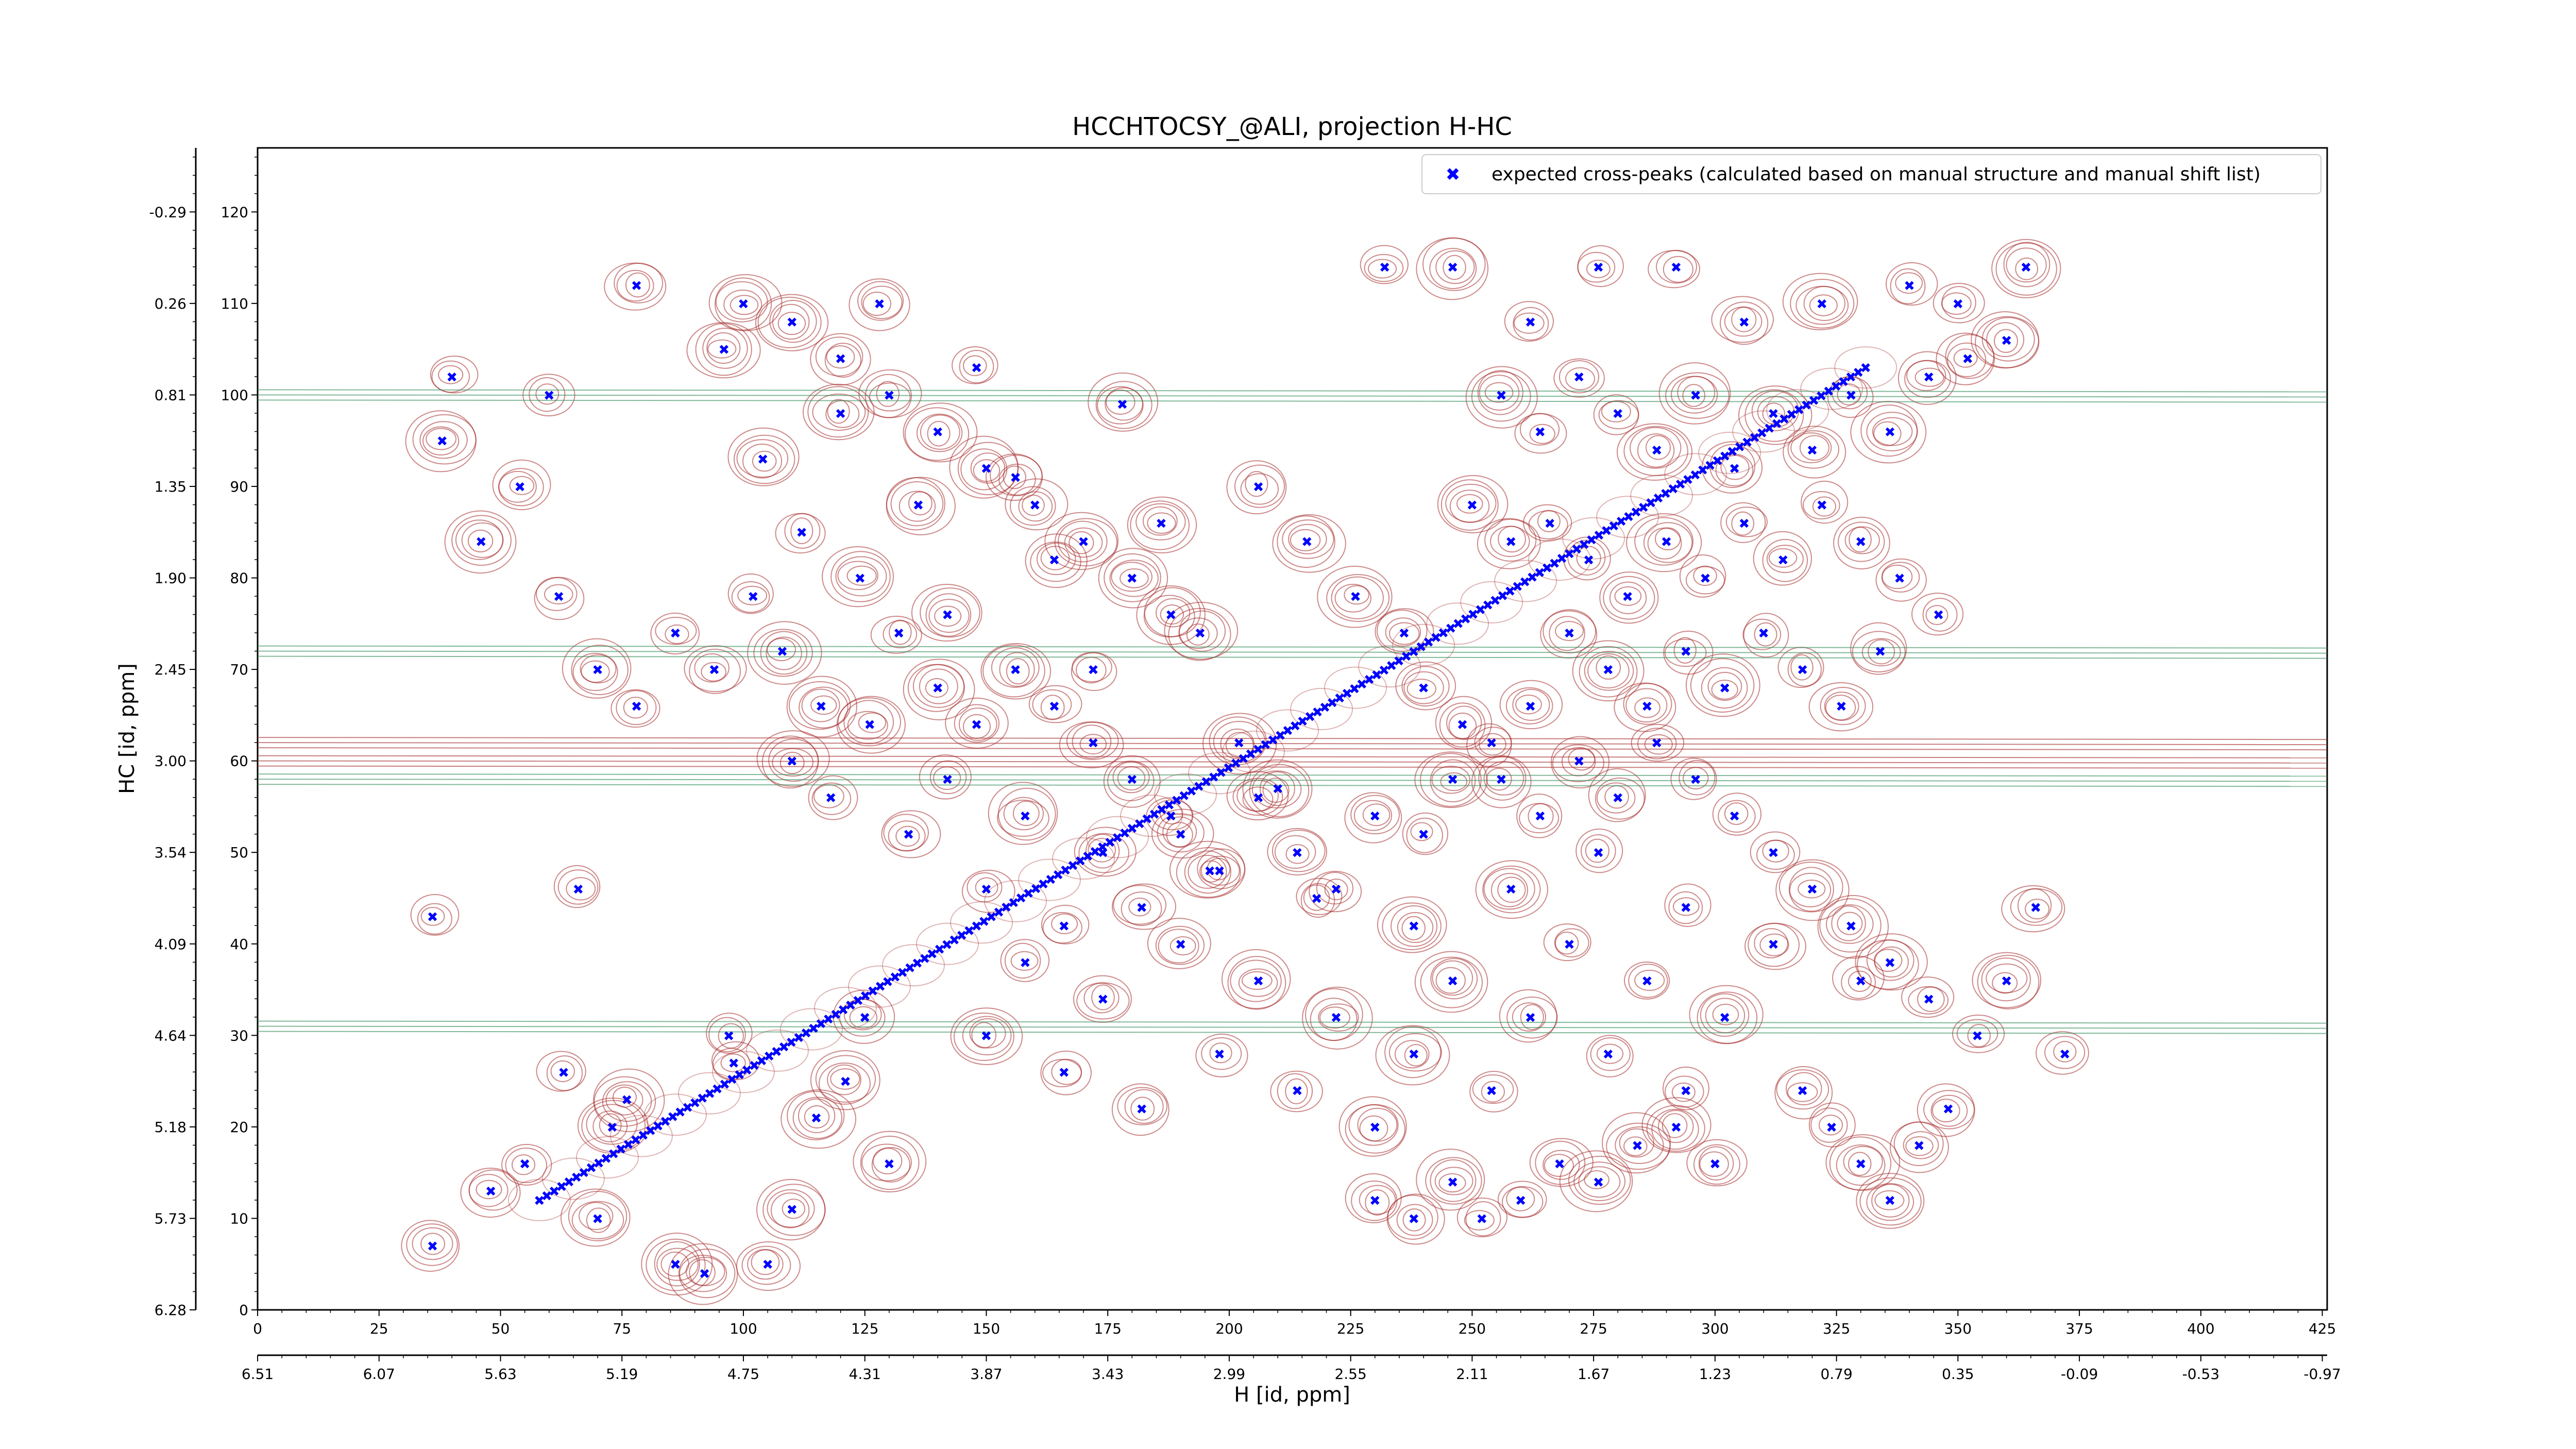  Describe the element at coordinates (171, 303) in the screenshot. I see `y-ppm-tick-label: 0.26` at that location.